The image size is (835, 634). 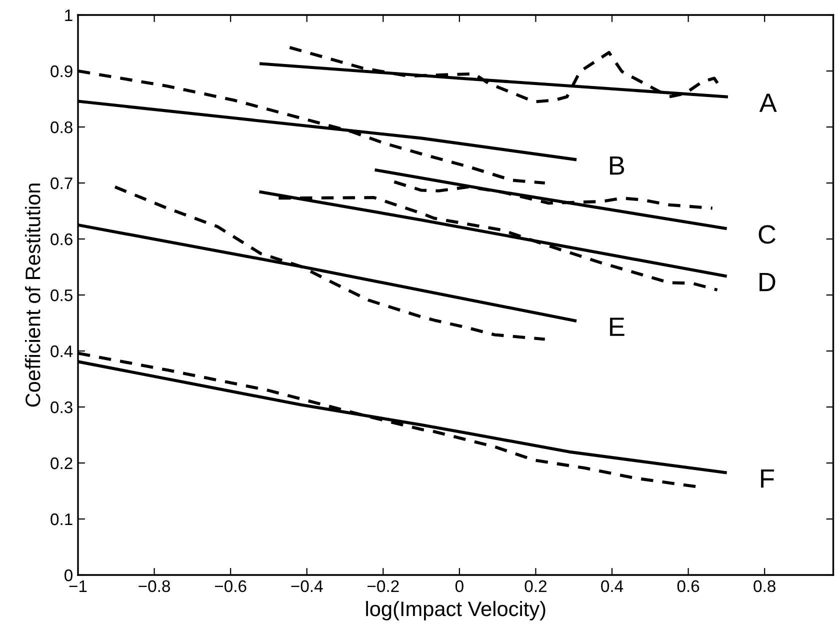 What do you see at coordinates (32, 295) in the screenshot?
I see `y-axis-title: Coefficient of Restitution` at bounding box center [32, 295].